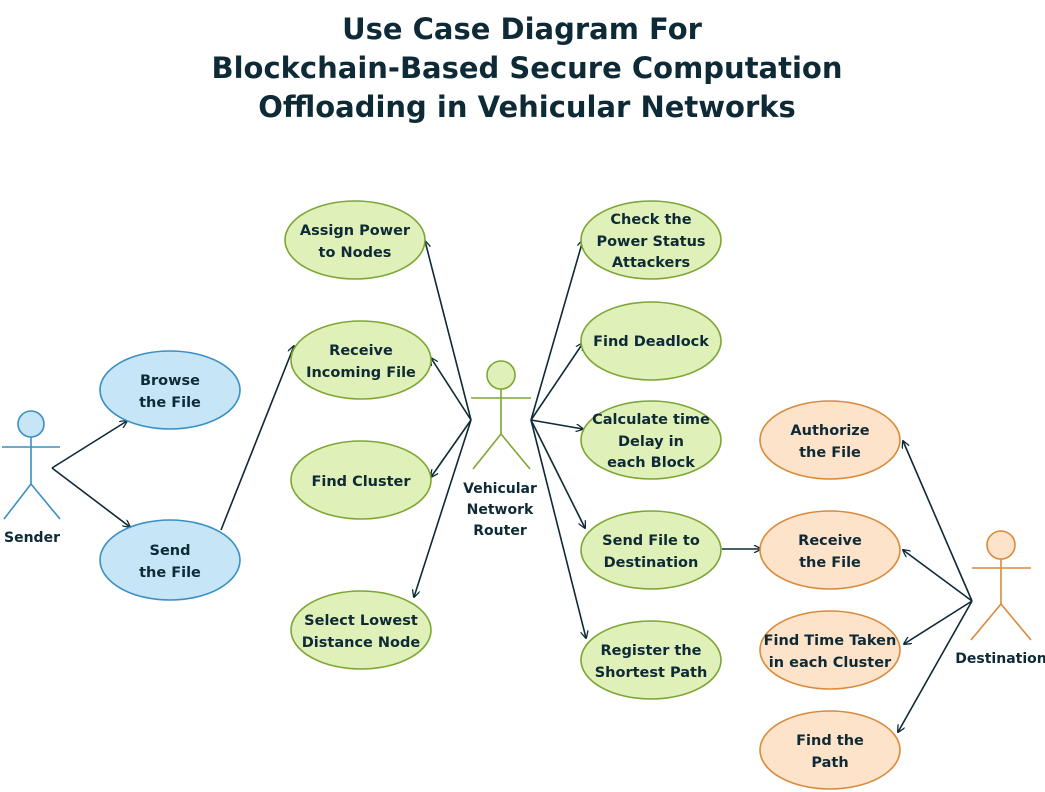 This screenshot has width=1045, height=792. I want to click on use-case-label: Send File to, so click(651, 541).